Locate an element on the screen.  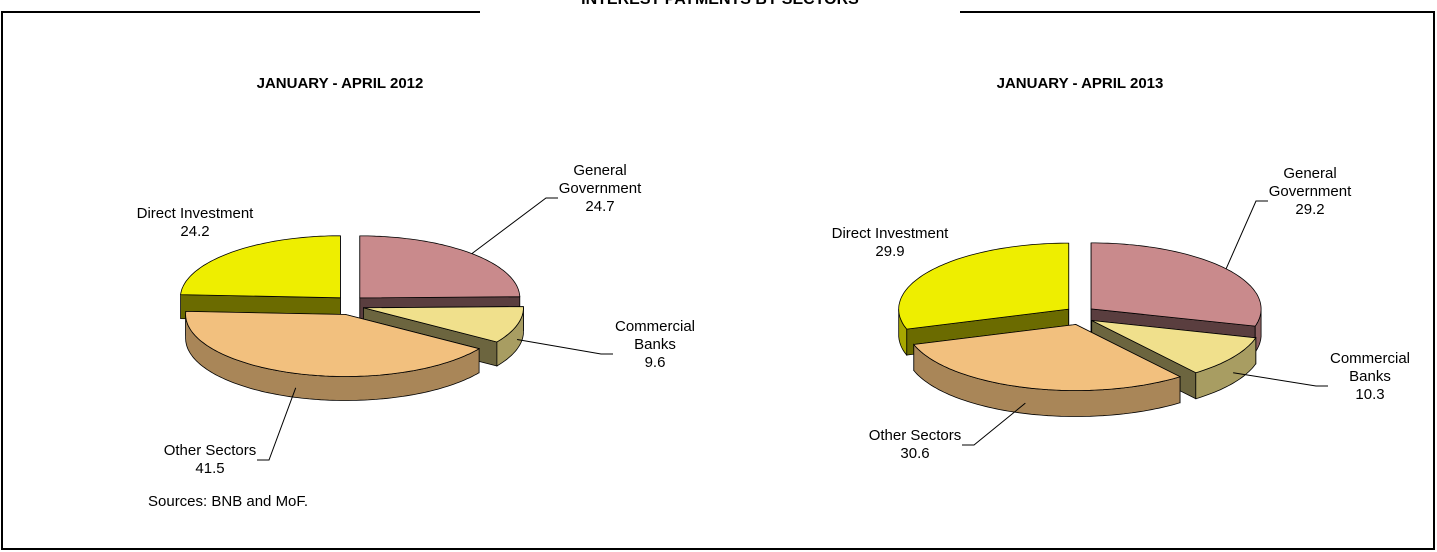
chart-title: JANUARY - APRIL 2012 is located at coordinates (340, 83).